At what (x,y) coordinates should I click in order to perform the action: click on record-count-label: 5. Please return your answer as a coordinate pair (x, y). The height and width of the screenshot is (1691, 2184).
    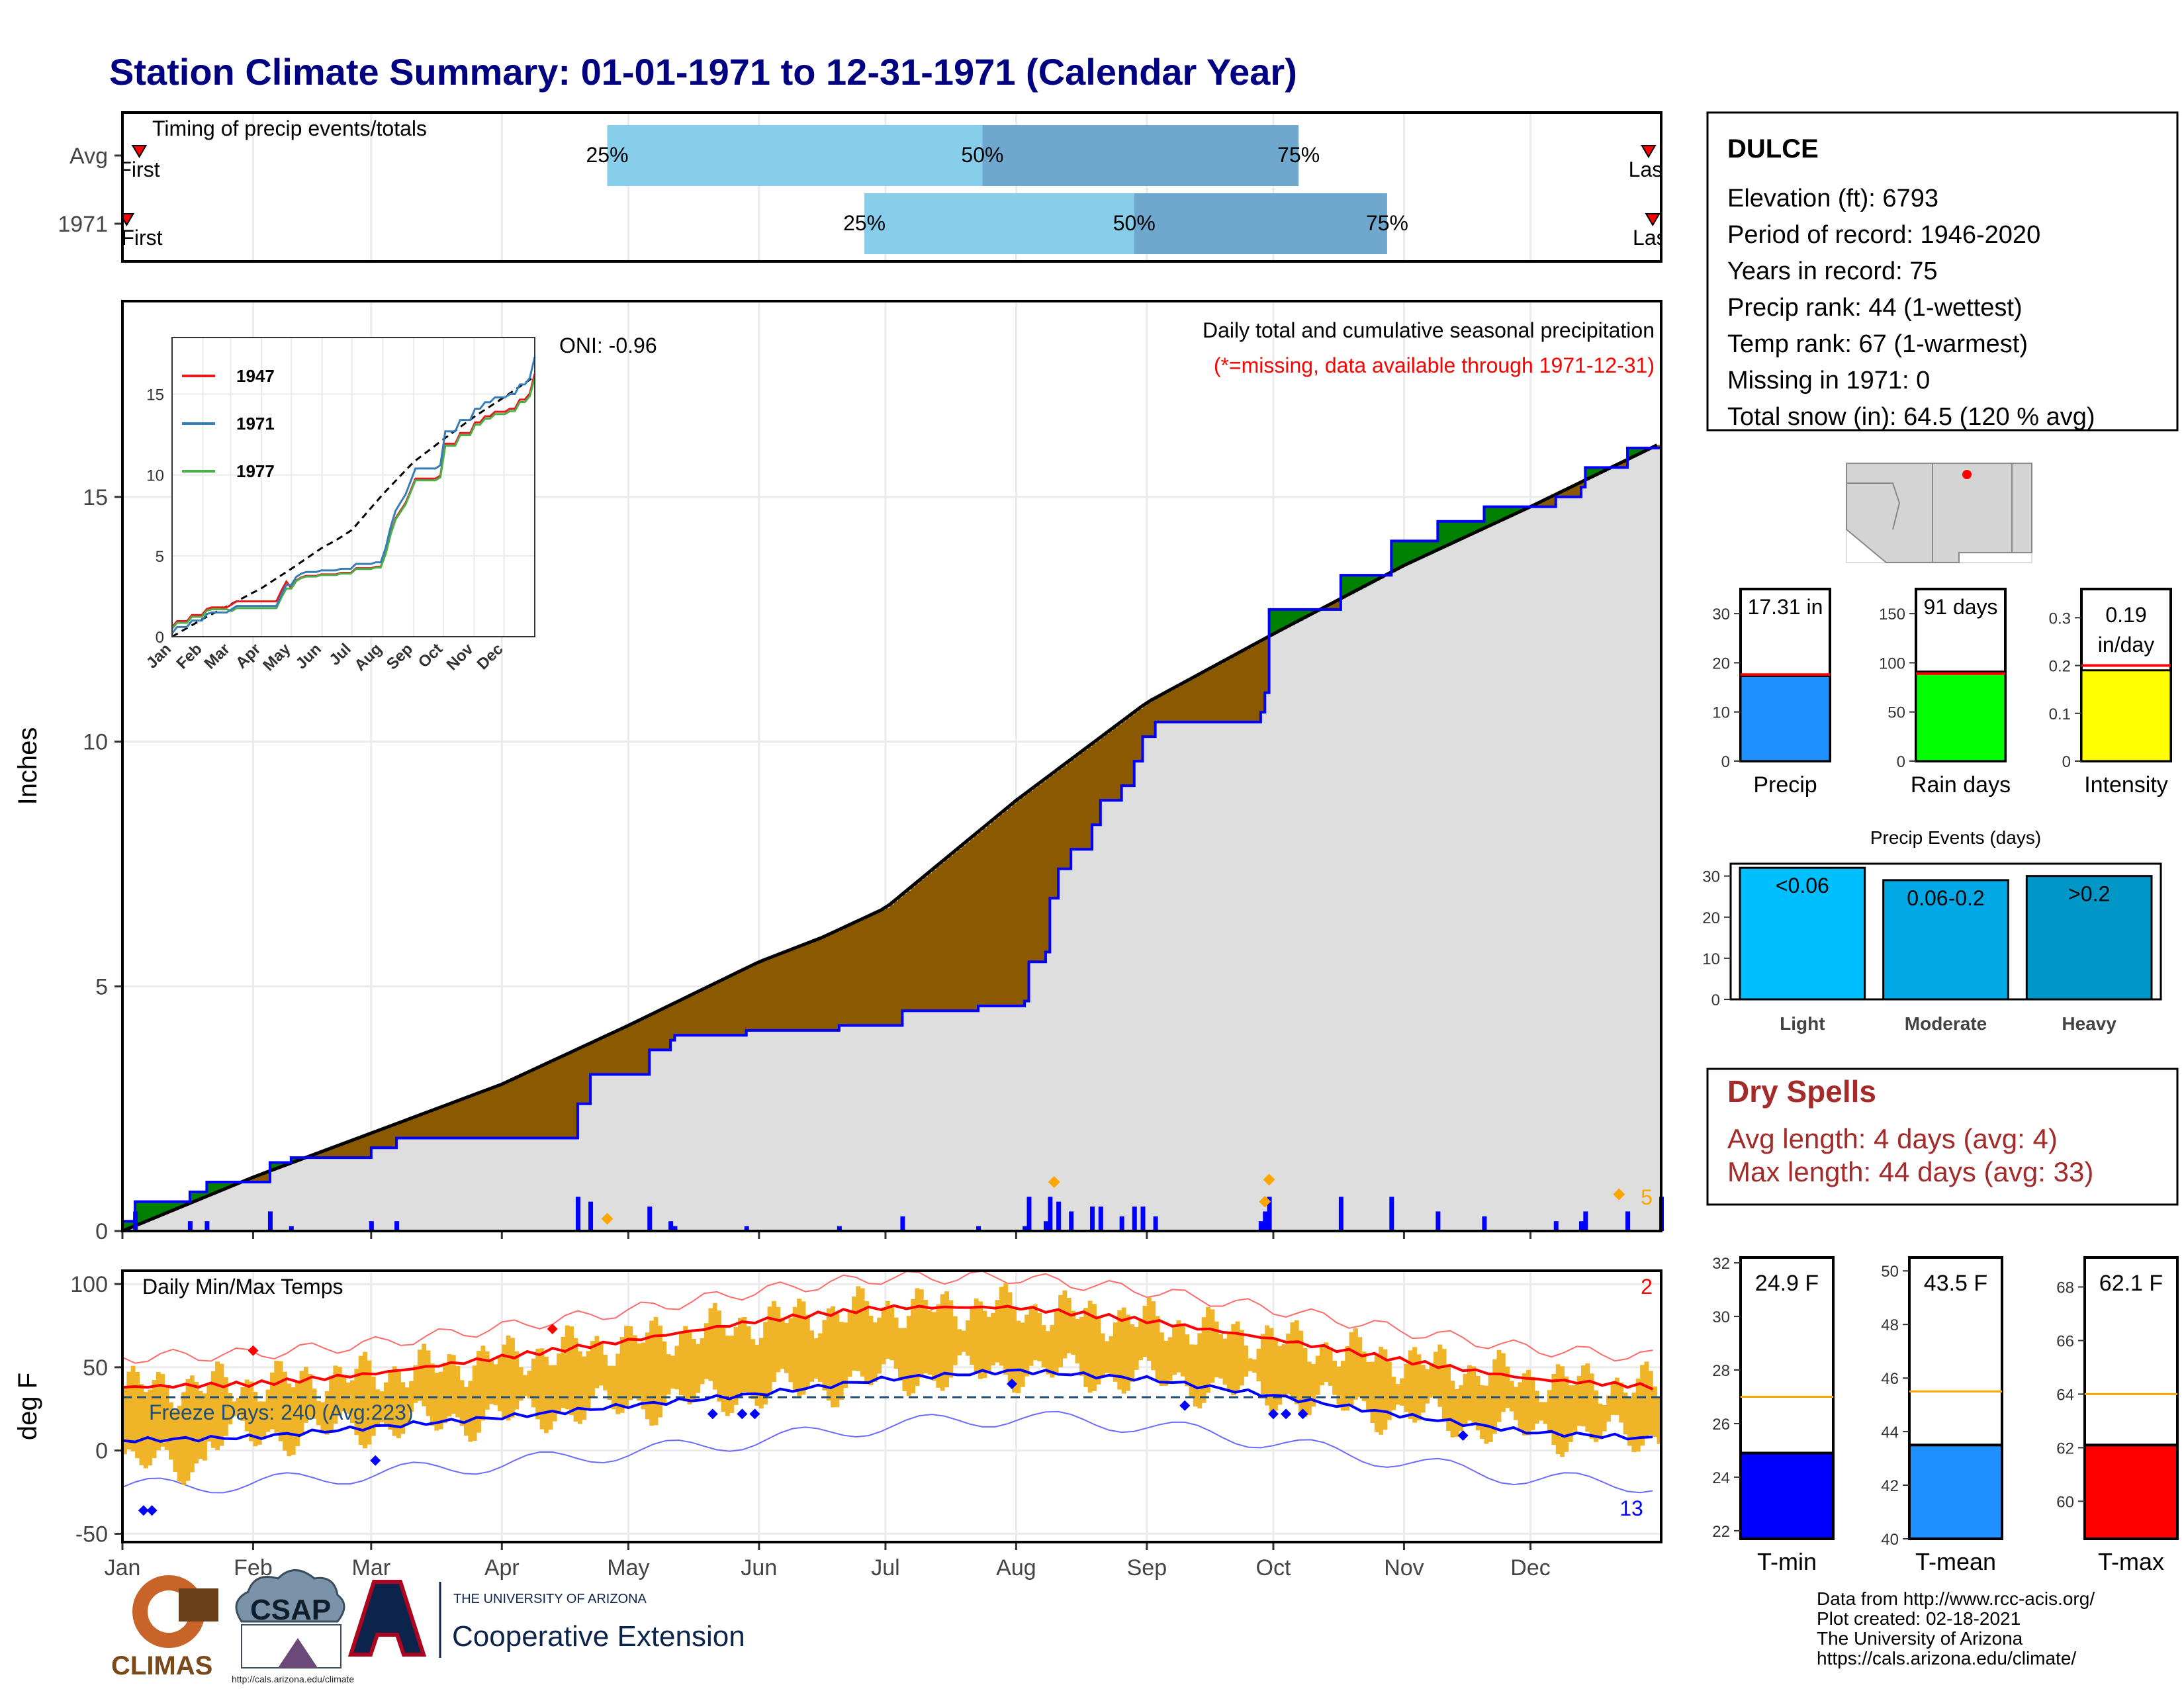
    Looking at the image, I should click on (1647, 1197).